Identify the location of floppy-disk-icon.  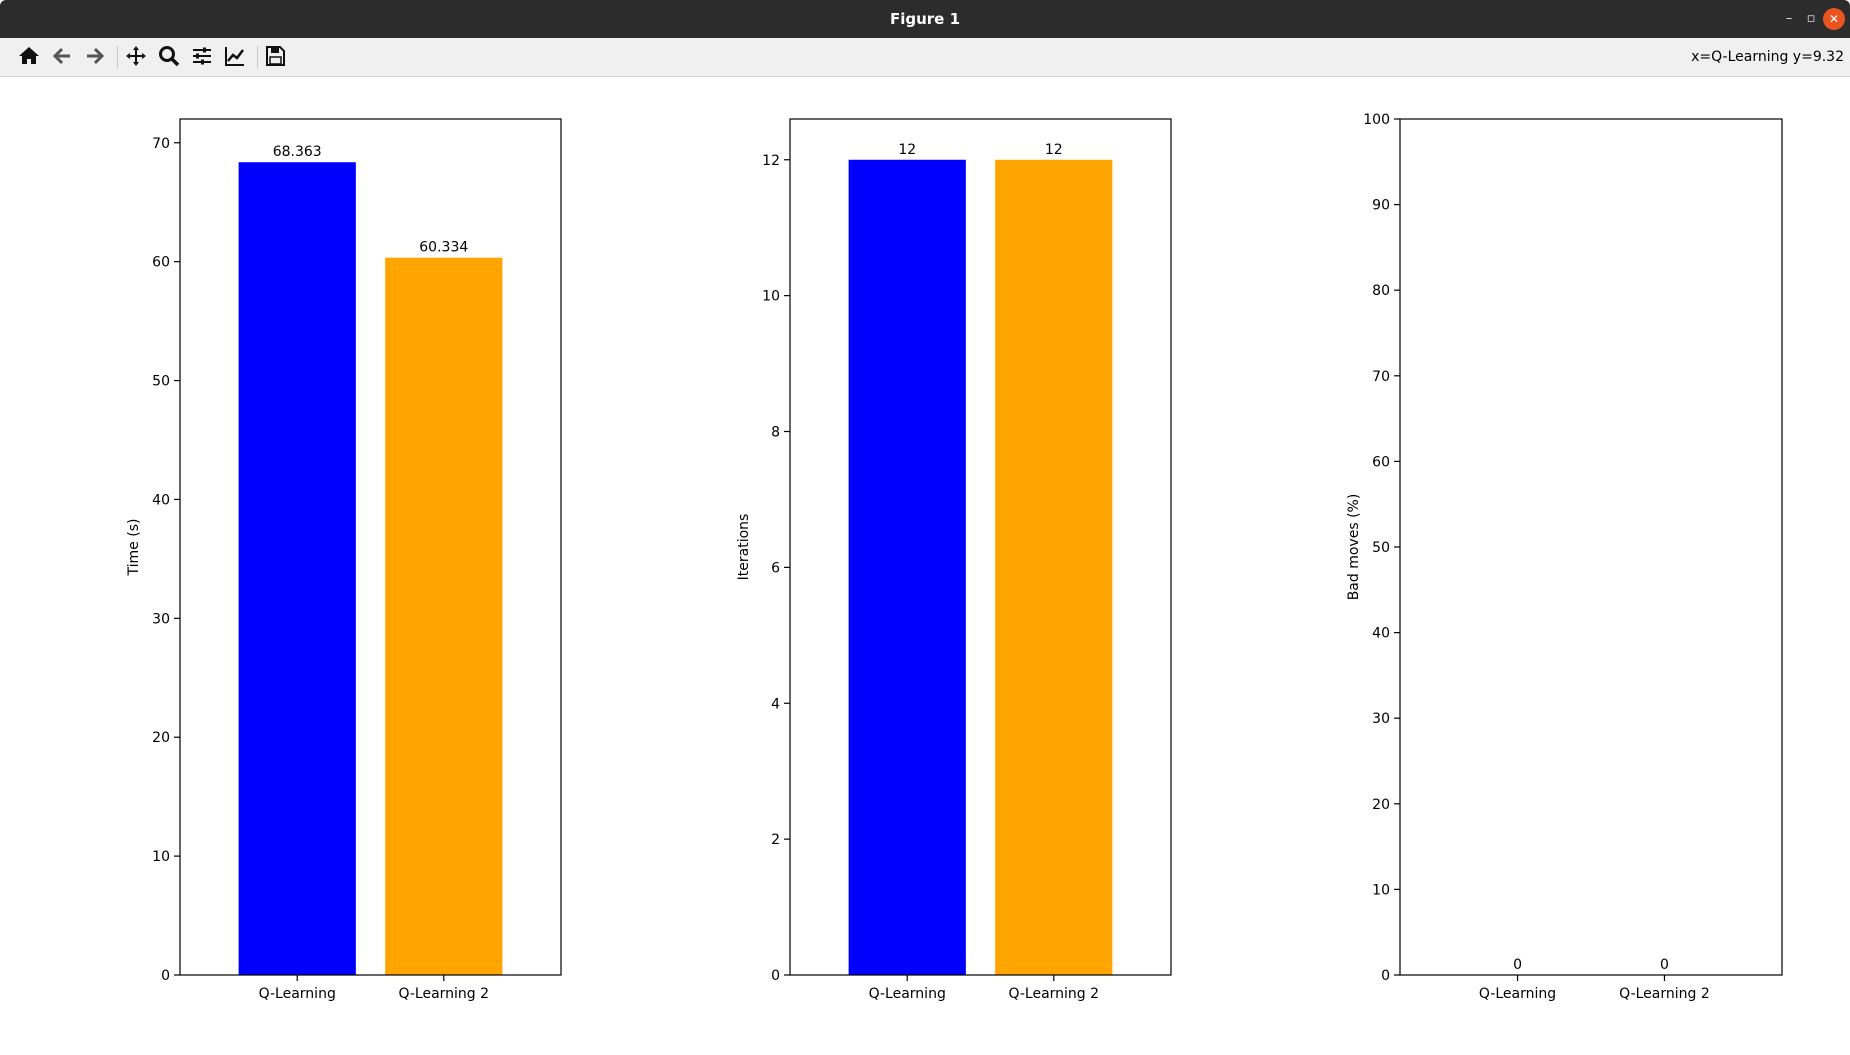
(275, 56).